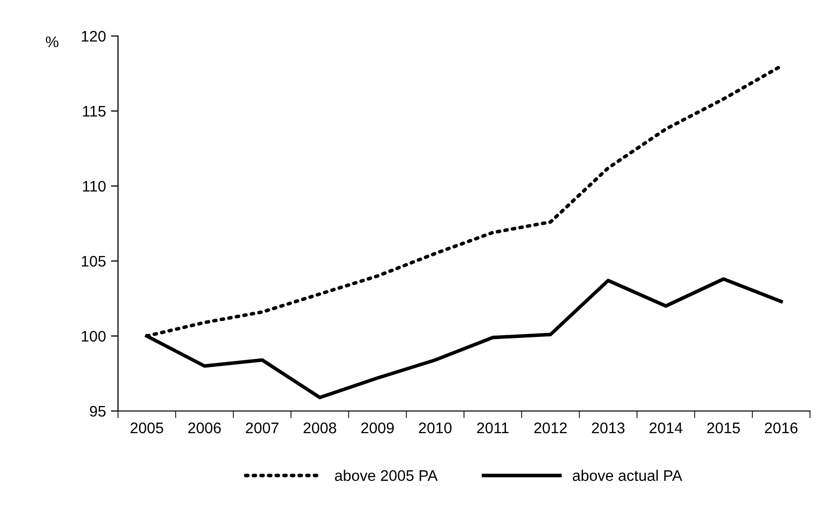  Describe the element at coordinates (94, 261) in the screenshot. I see `y-tick-label: 105` at that location.